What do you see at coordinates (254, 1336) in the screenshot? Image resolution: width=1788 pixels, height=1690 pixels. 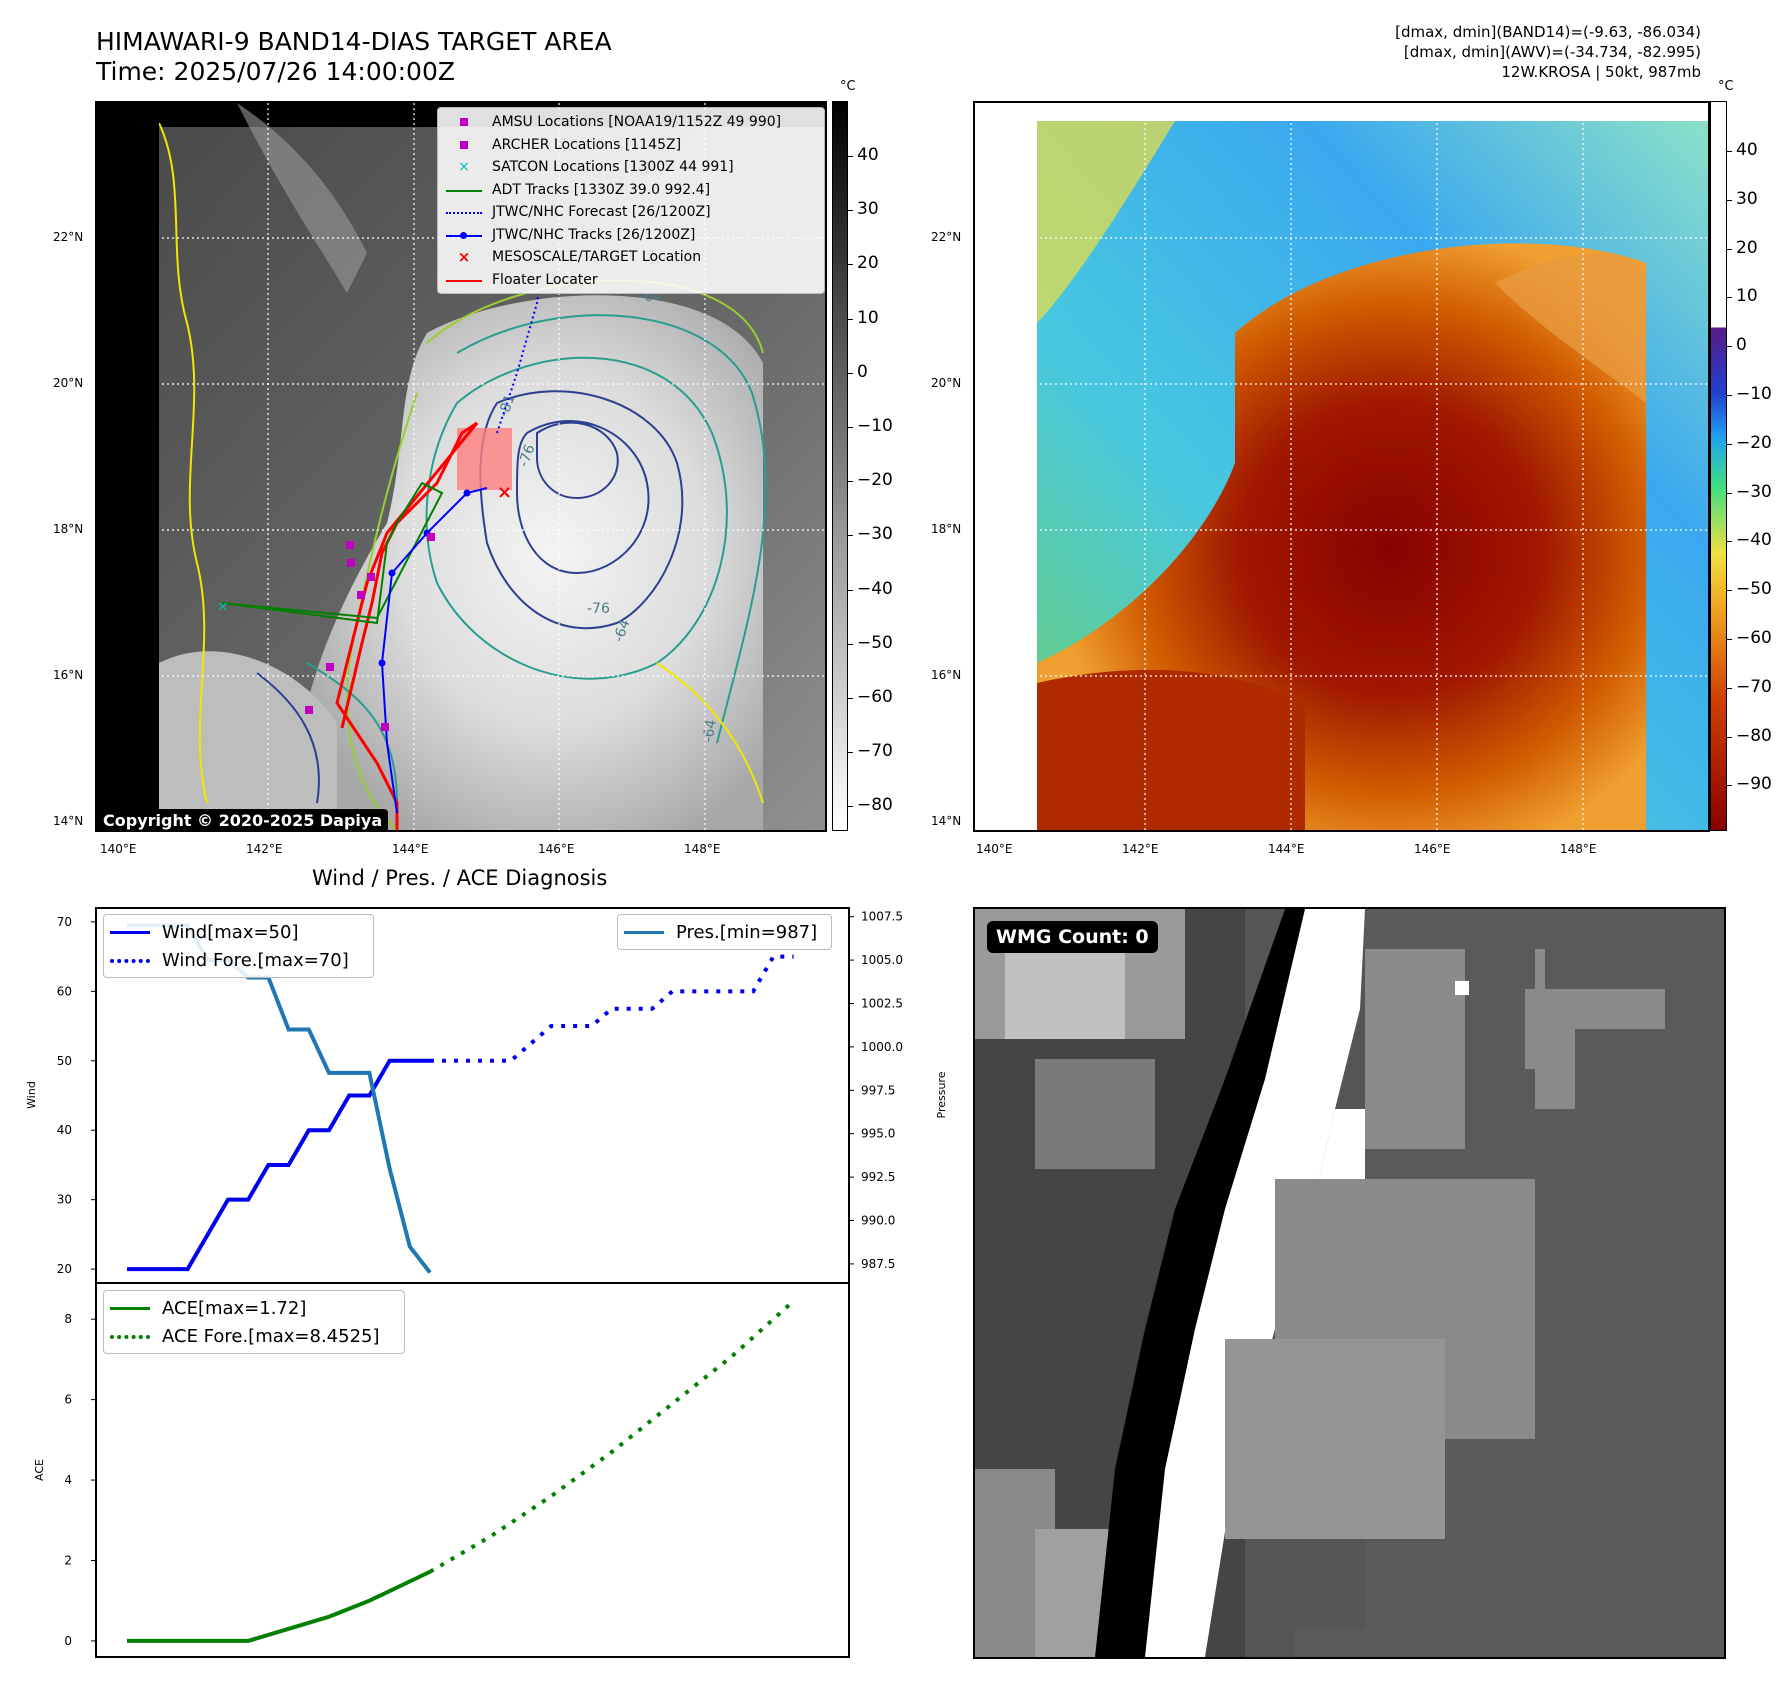 I see `legend-item: ACE Fore.[max=8.4525]` at bounding box center [254, 1336].